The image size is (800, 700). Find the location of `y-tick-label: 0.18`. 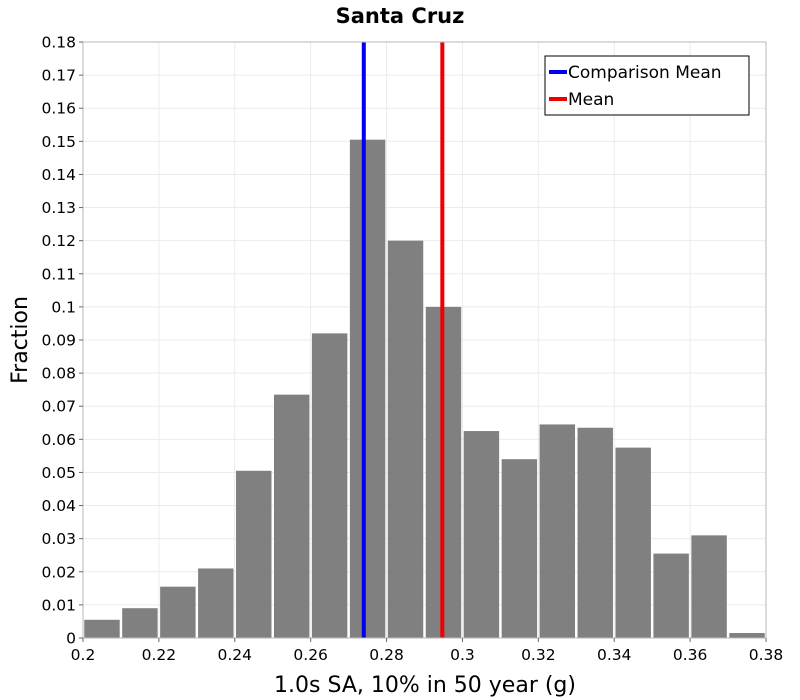

y-tick-label: 0.18 is located at coordinates (58, 43).